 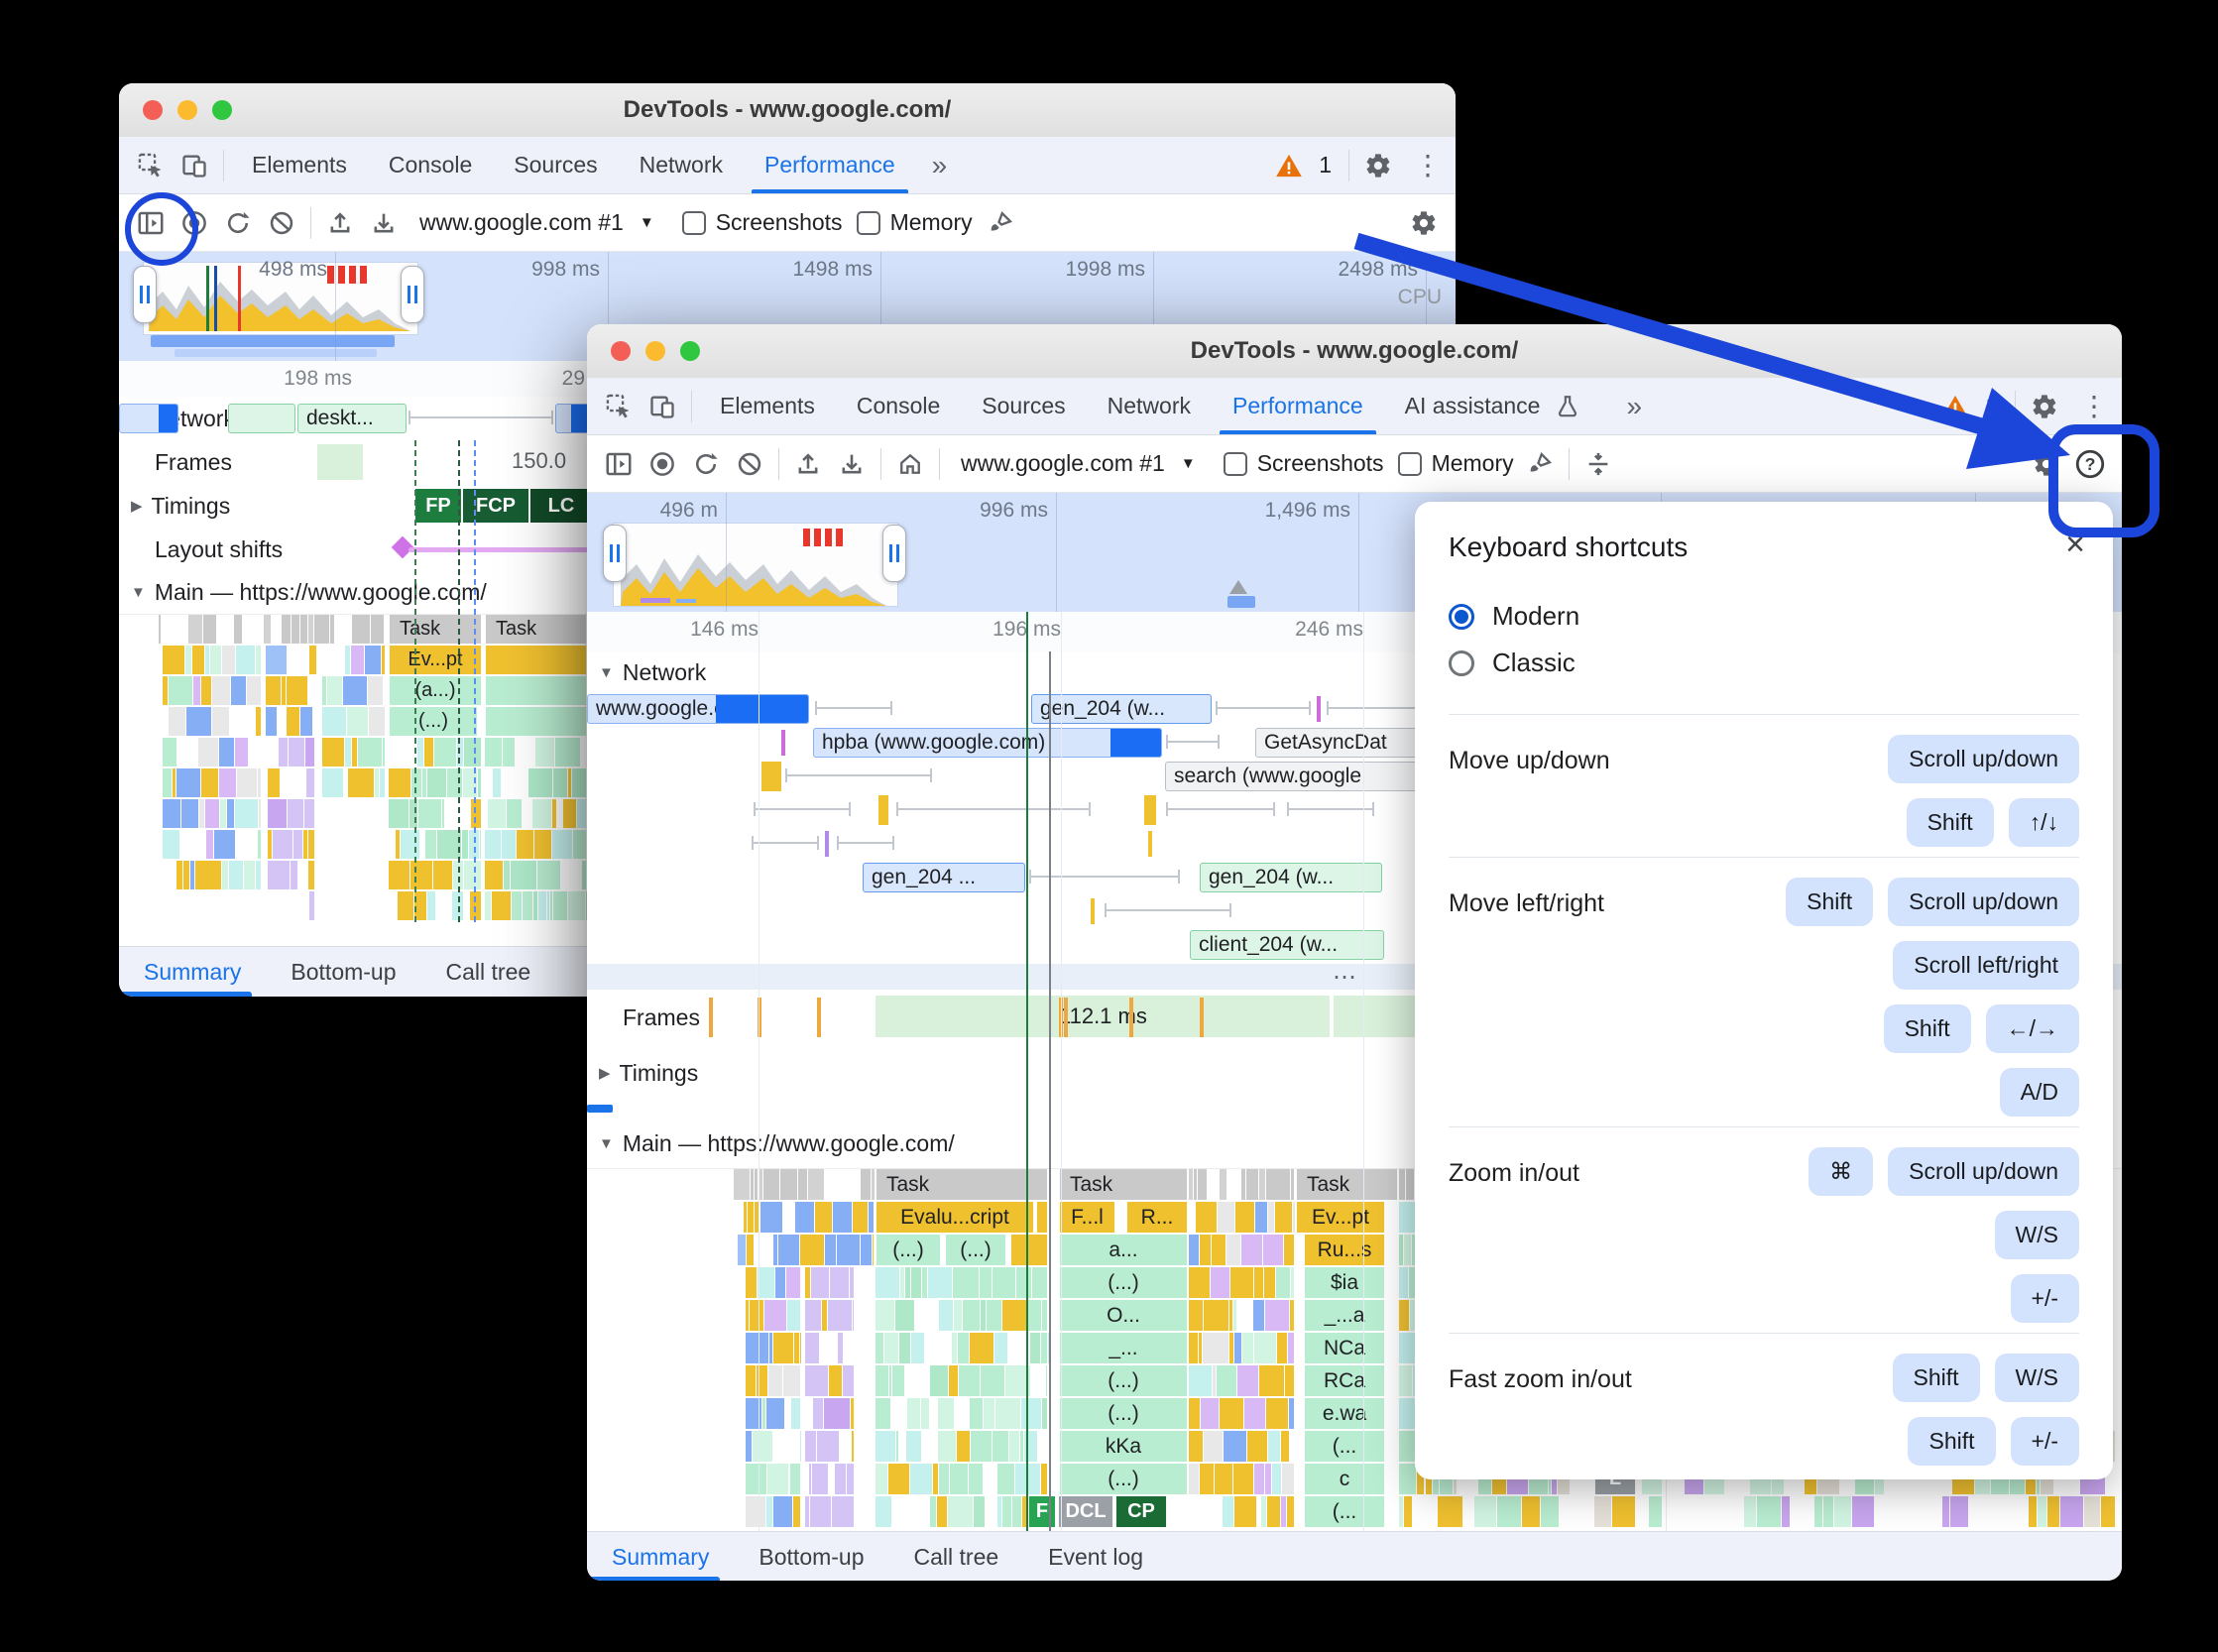 What do you see at coordinates (1344, 1413) in the screenshot?
I see `flame-entry: e.wa` at bounding box center [1344, 1413].